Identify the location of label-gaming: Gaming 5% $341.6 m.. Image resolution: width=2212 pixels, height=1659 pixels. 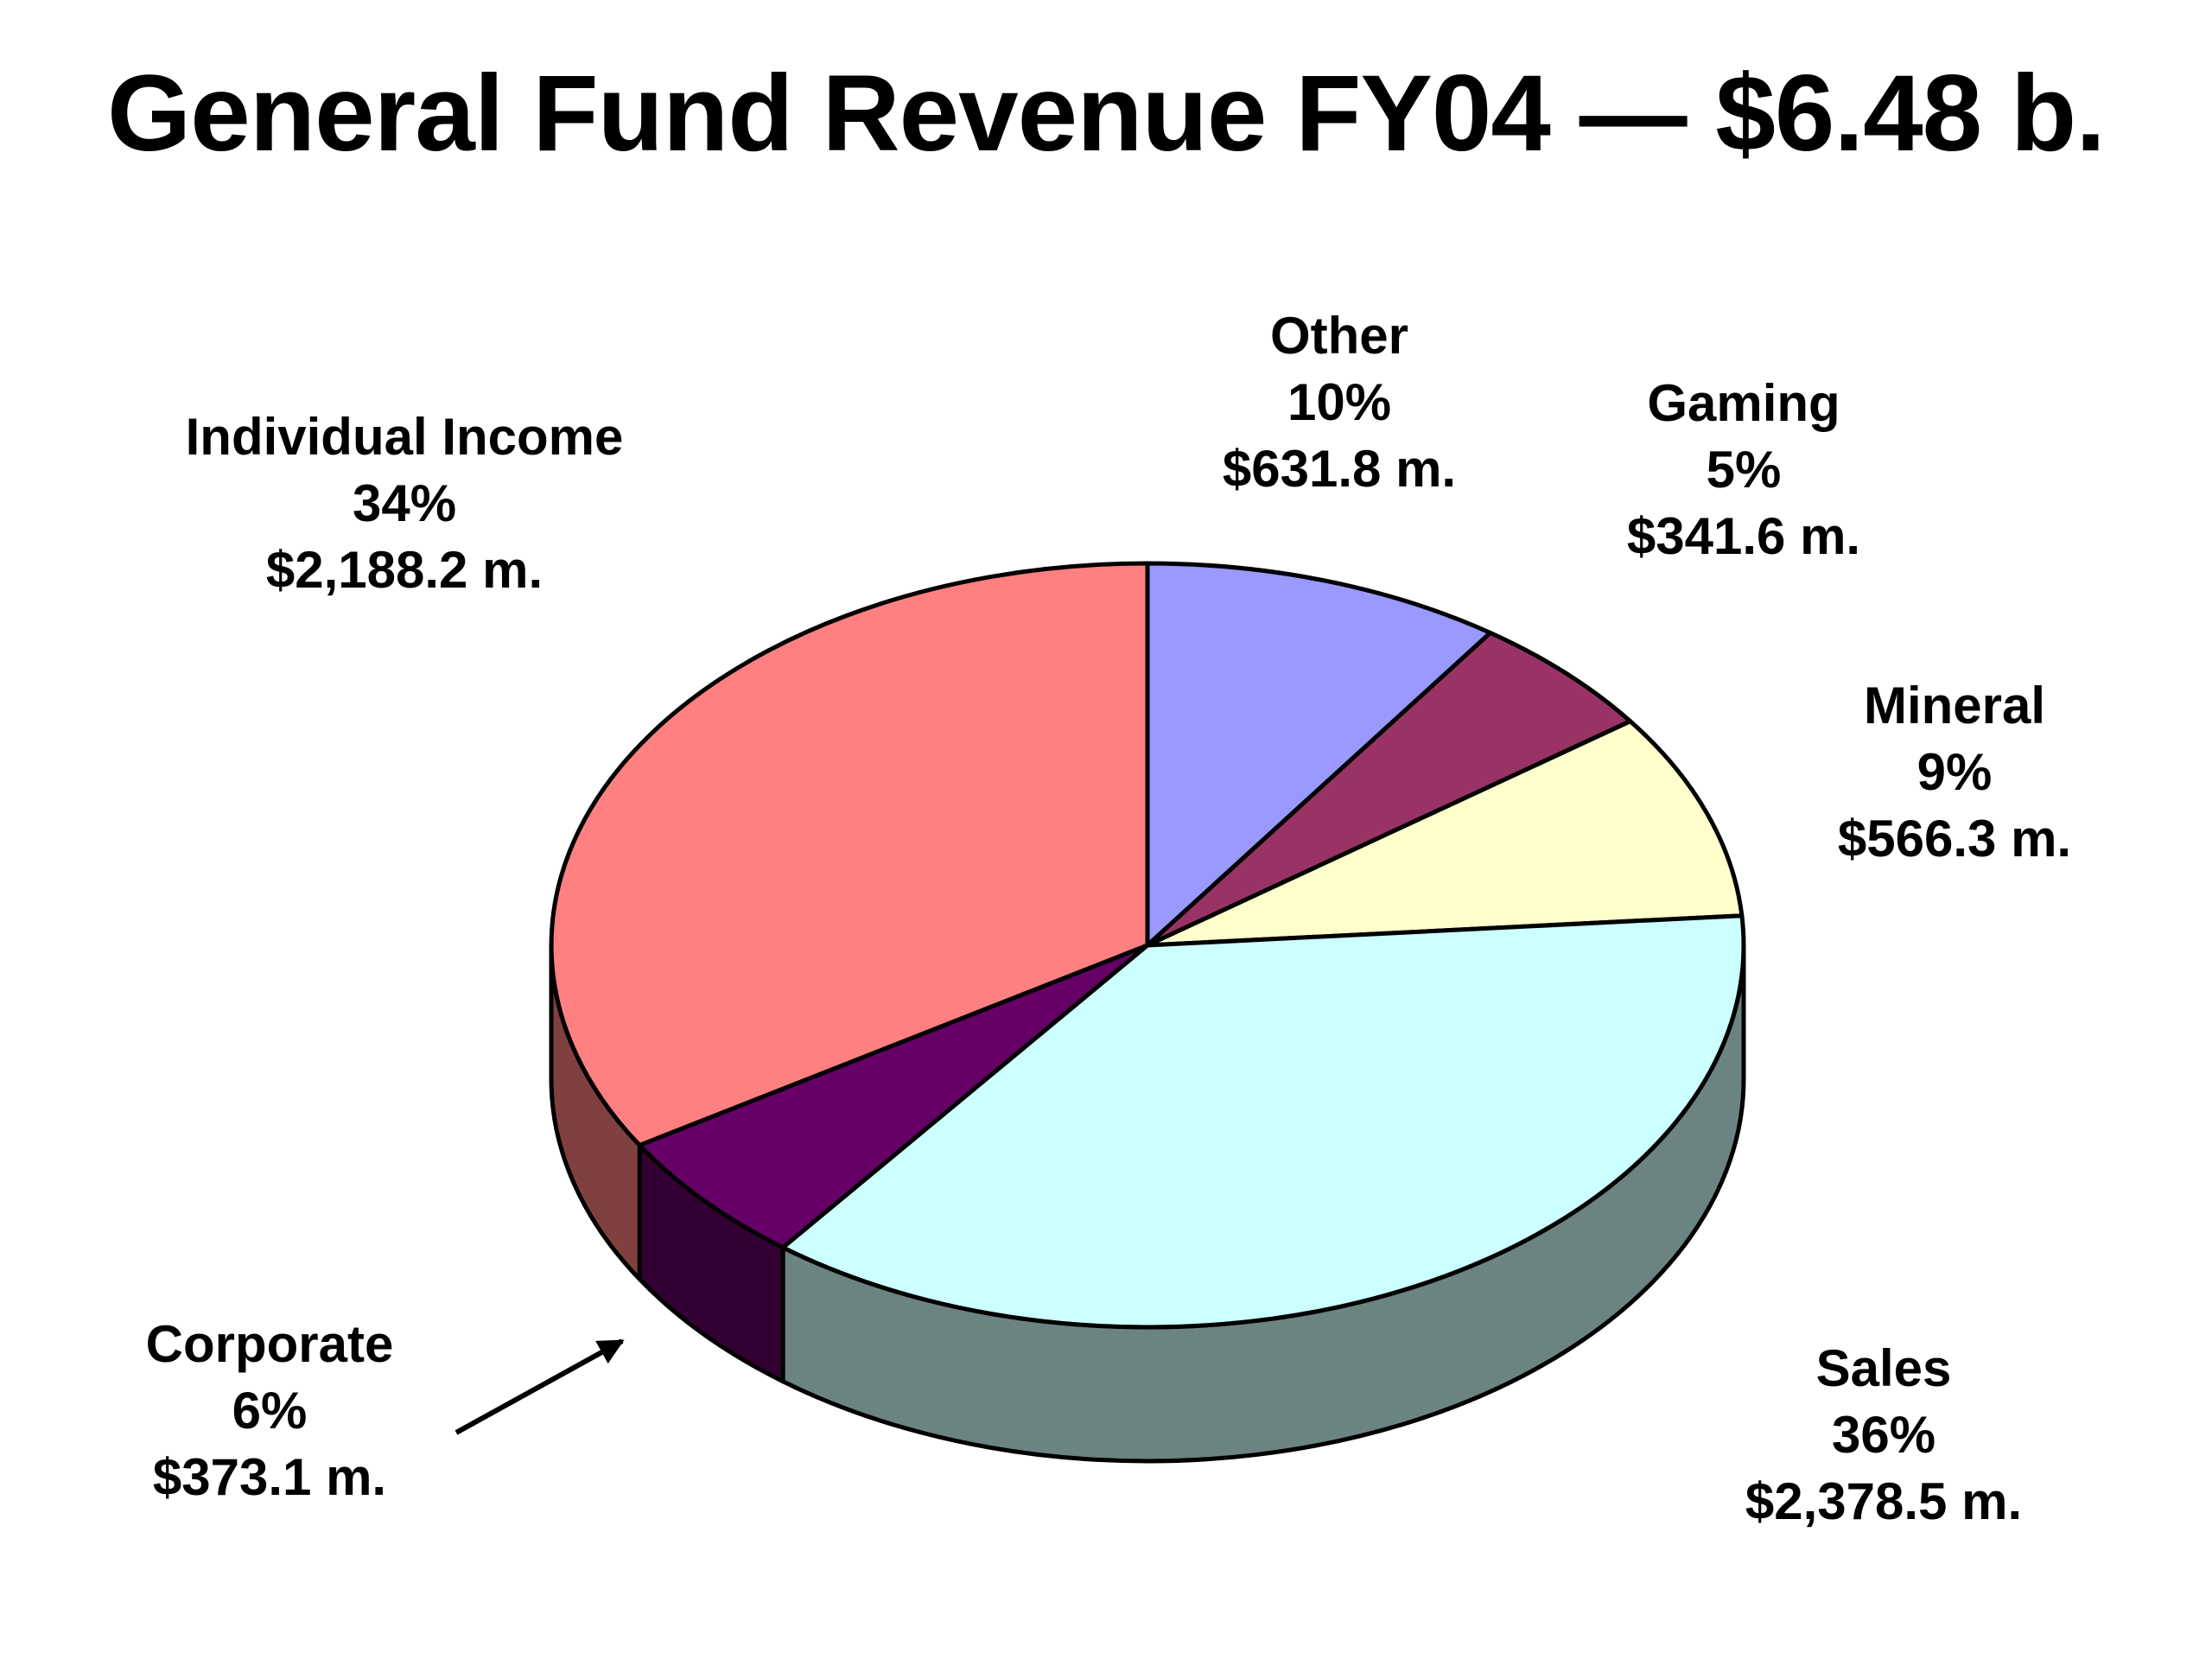
(1743, 469).